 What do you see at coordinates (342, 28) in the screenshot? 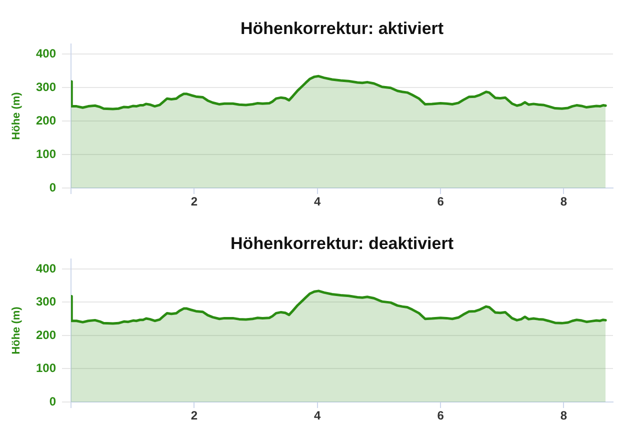
I see `chart-title: Höhenkorrektur: aktiviert` at bounding box center [342, 28].